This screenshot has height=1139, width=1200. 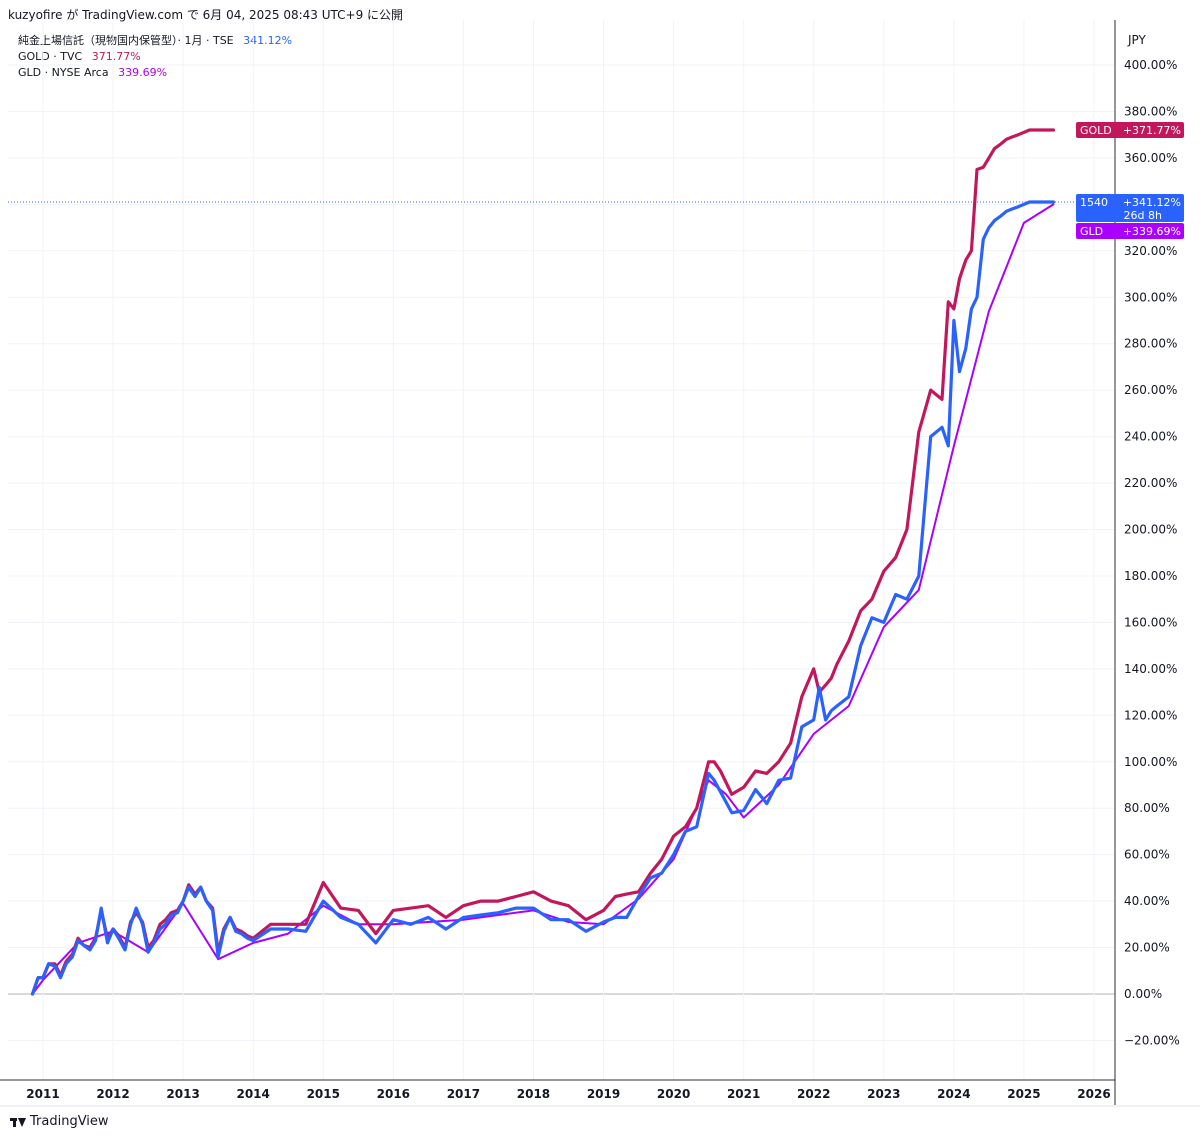 I want to click on price-label-gold: GOLD +371.77%, so click(x=1130, y=130).